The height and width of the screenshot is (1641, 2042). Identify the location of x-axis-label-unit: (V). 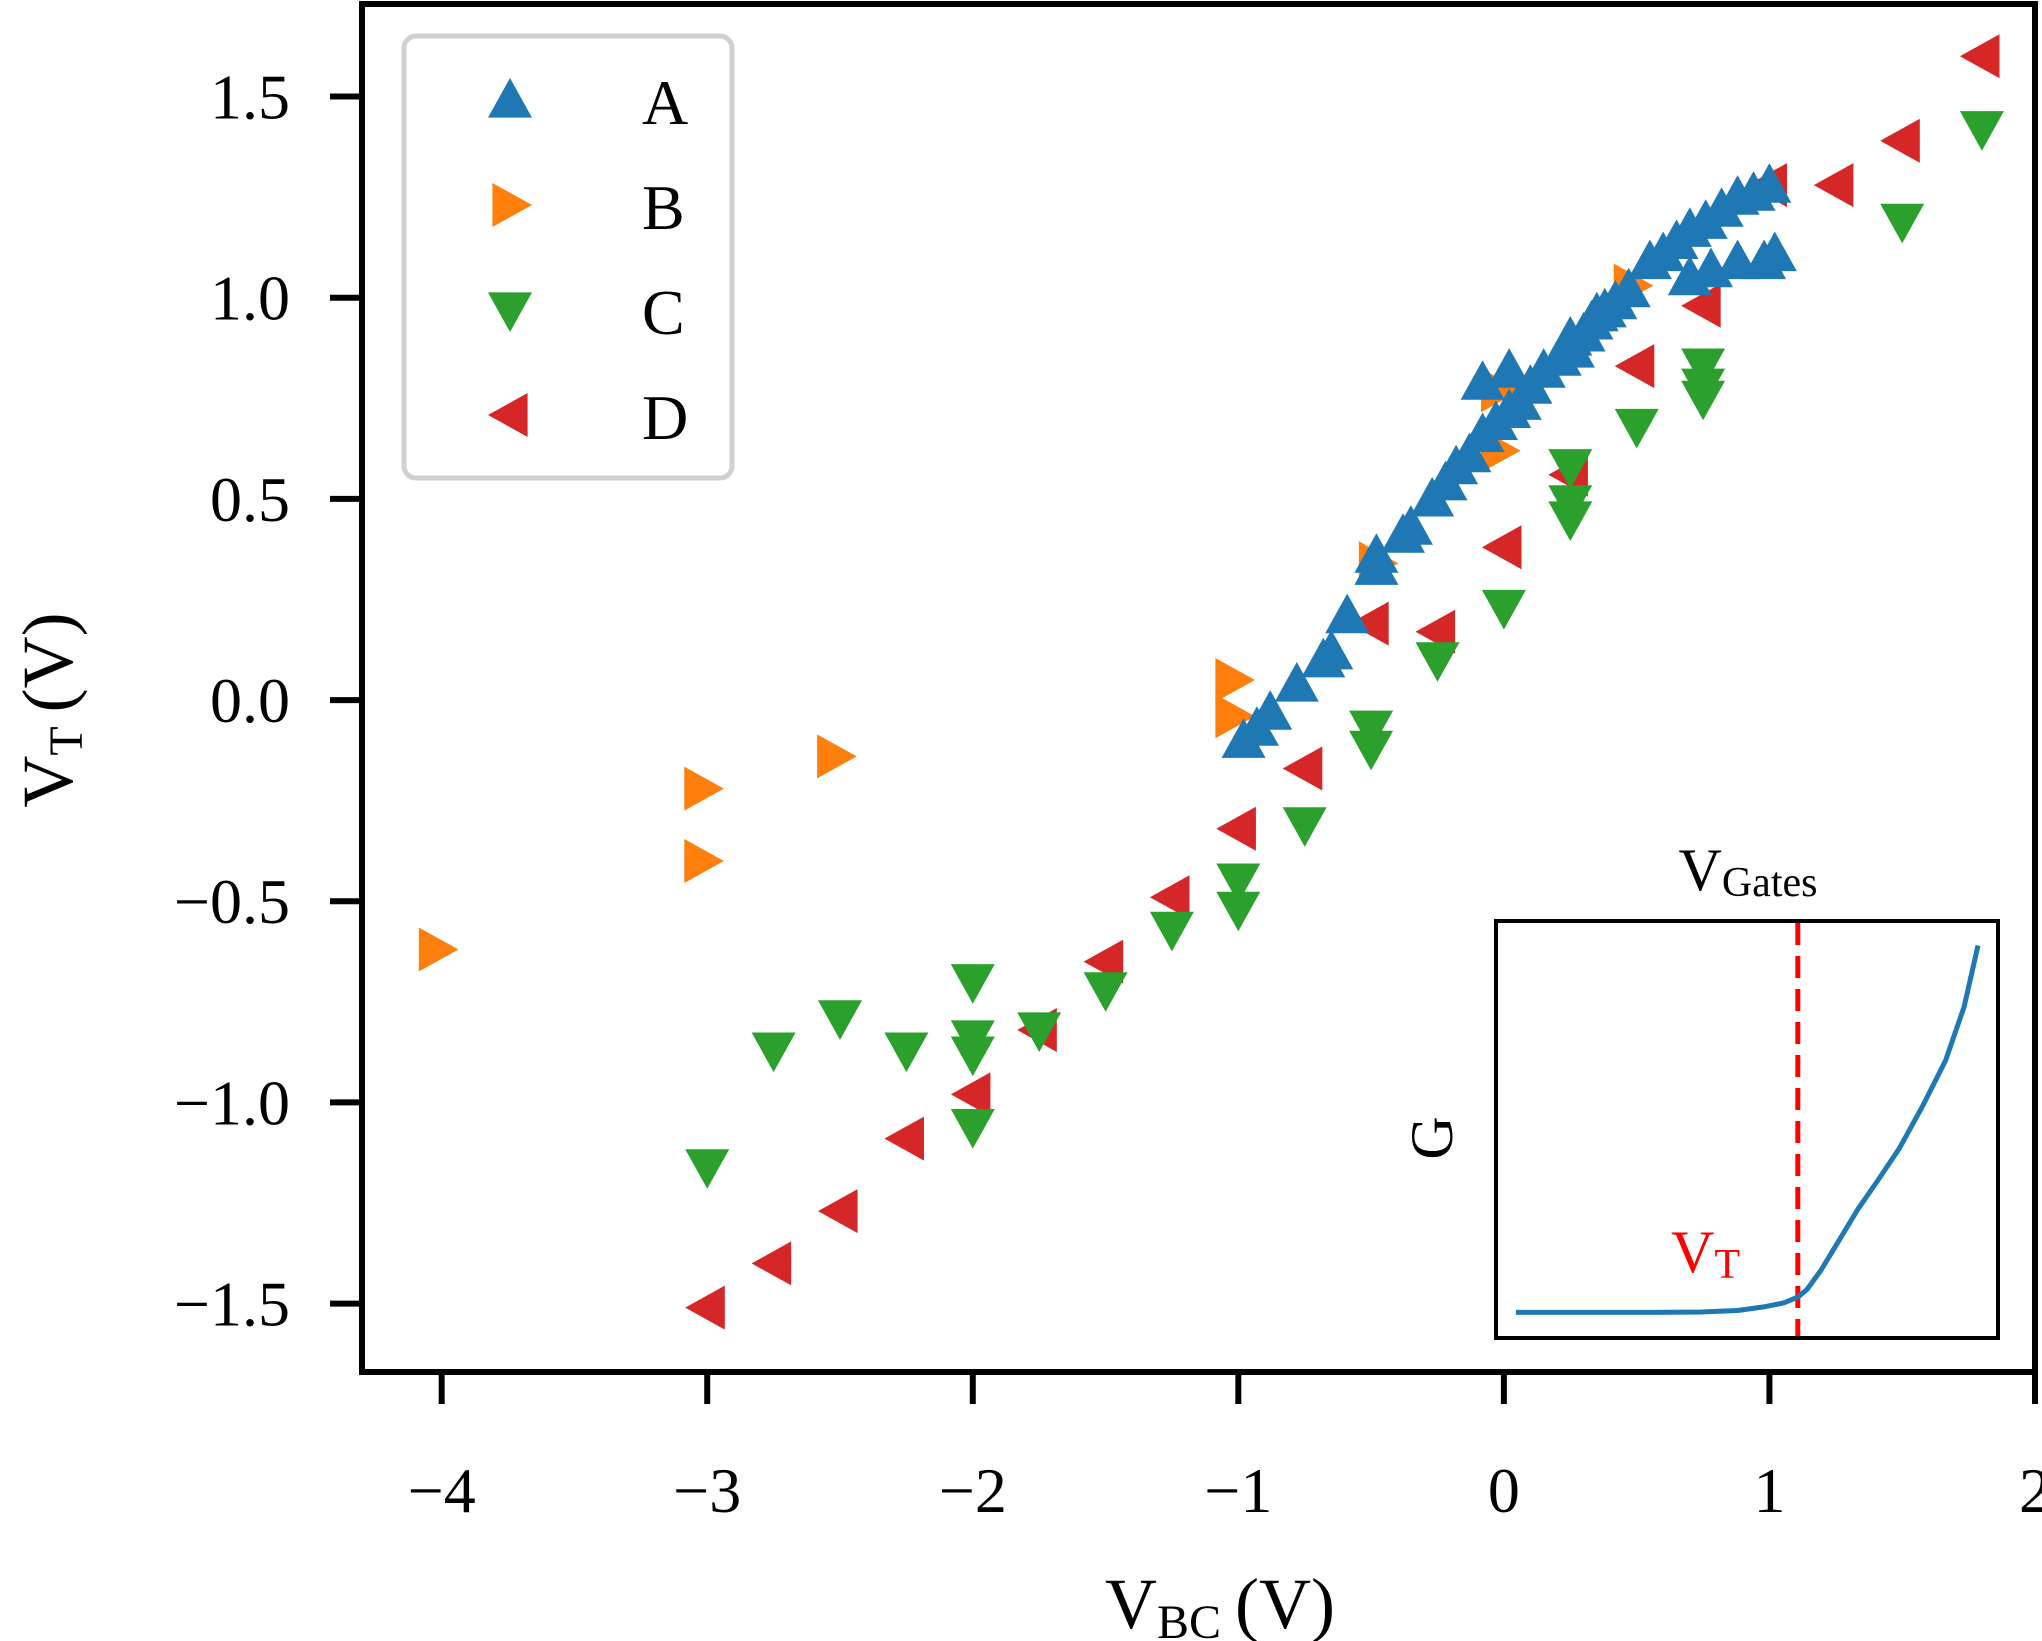
(1285, 1602).